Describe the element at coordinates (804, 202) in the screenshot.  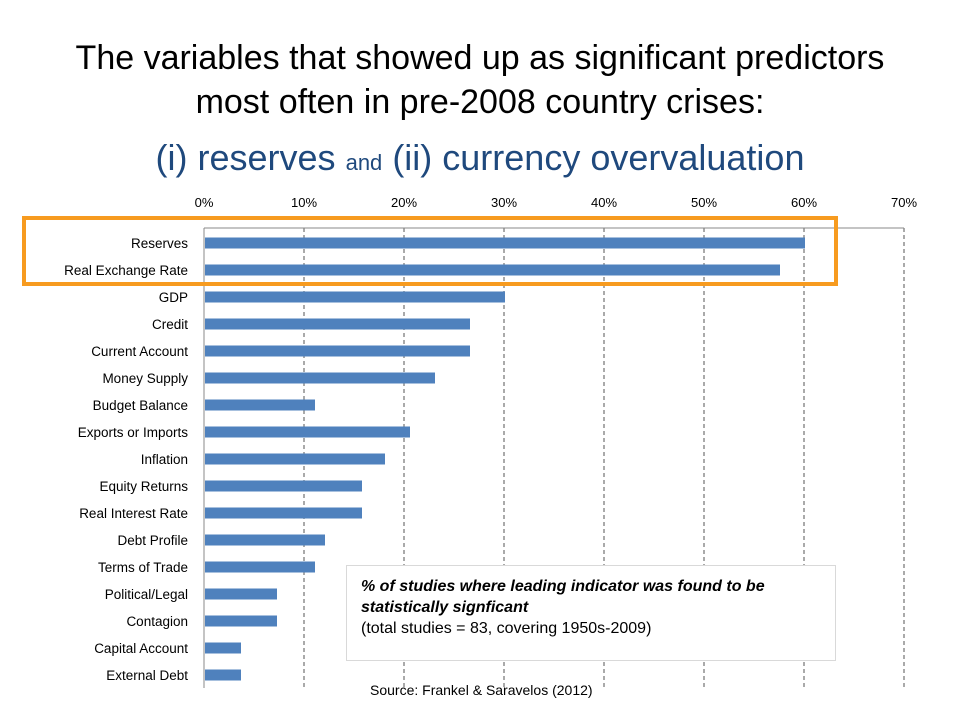
I see `x-tick-label: 60%` at that location.